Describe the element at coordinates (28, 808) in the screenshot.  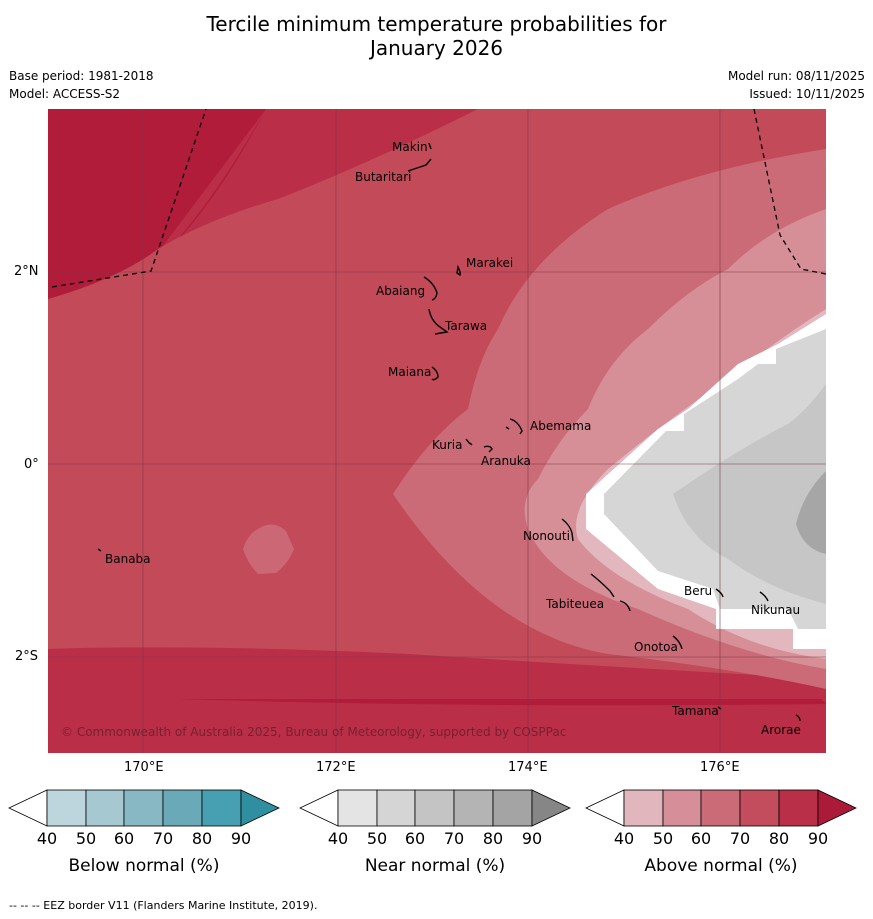
I see `cb-below-min-arrow` at that location.